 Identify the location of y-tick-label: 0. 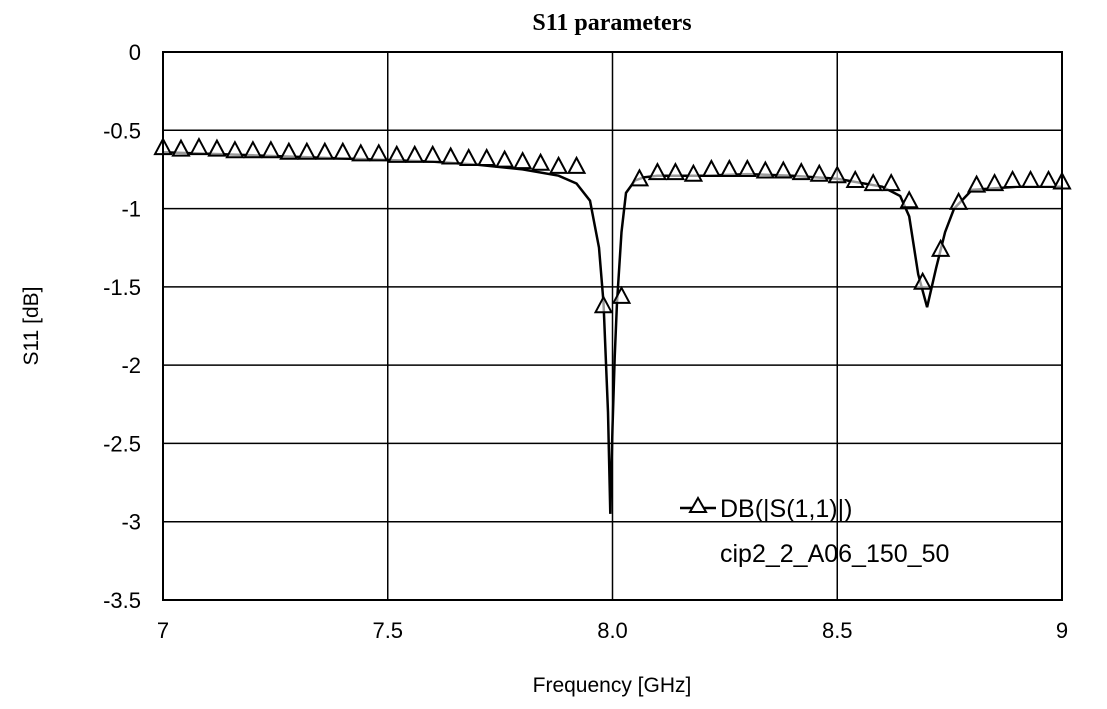
(135, 52).